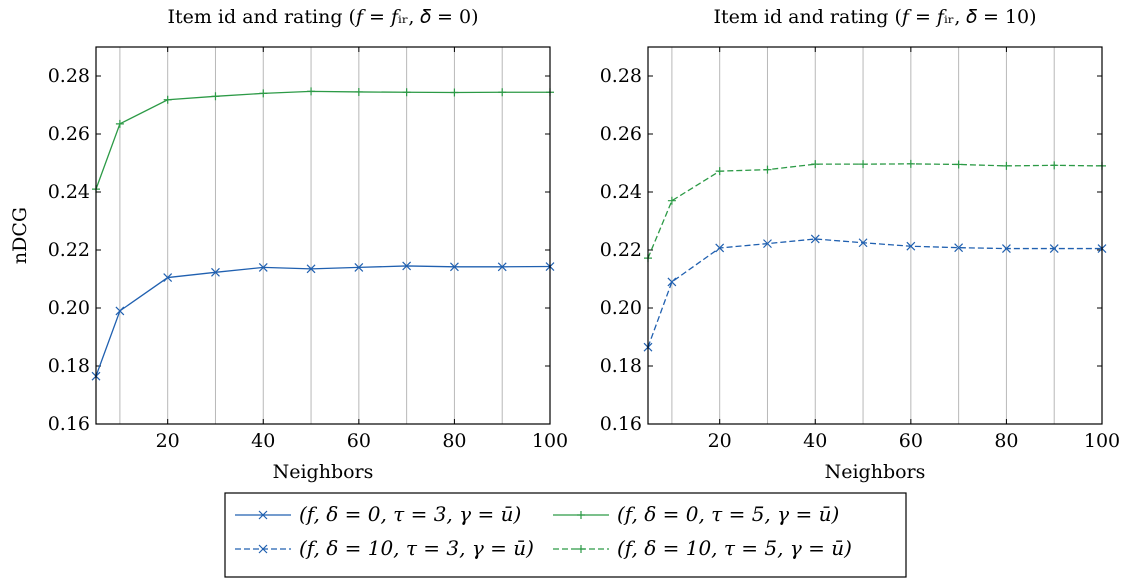 This screenshot has height=579, width=1126. Describe the element at coordinates (410, 514) in the screenshot. I see `legend-label: (f, δ = 0, τ = 3, γ = ū)` at that location.